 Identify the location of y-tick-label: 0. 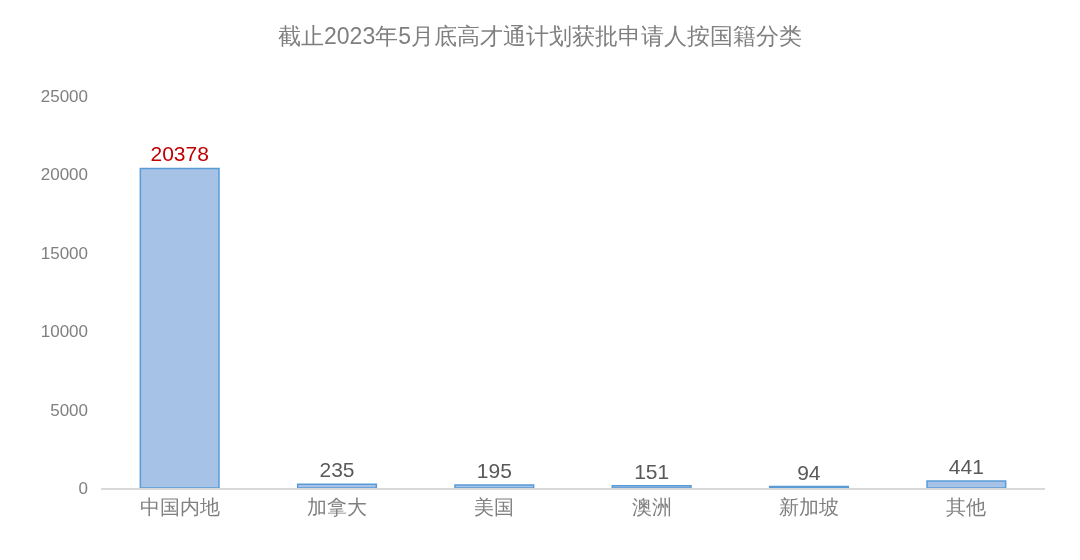
(83, 488).